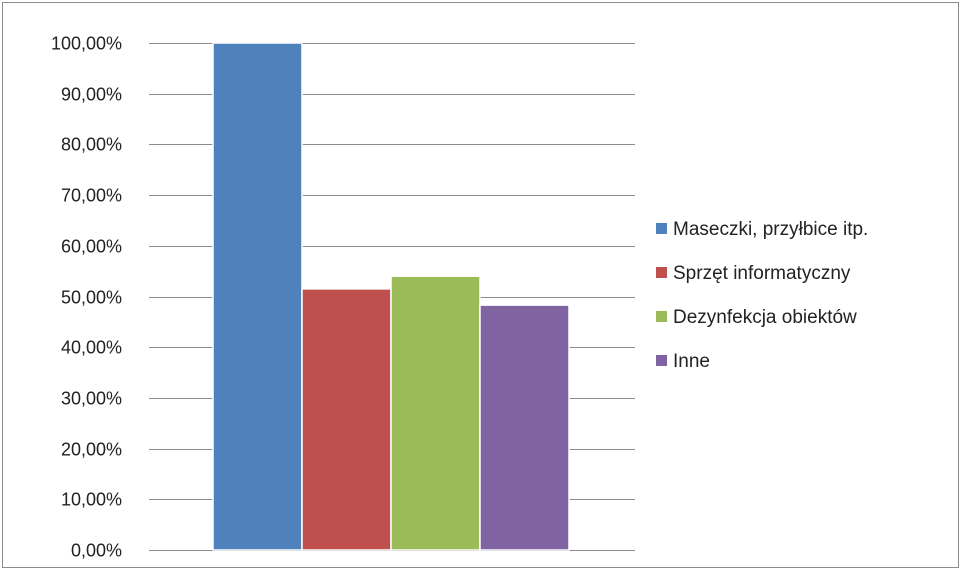 The height and width of the screenshot is (572, 963). What do you see at coordinates (770, 229) in the screenshot?
I see `legend-label: Maseczki, przyłbice itp.` at bounding box center [770, 229].